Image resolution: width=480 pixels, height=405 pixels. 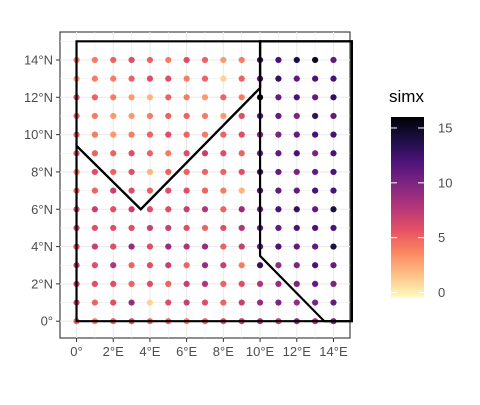 What do you see at coordinates (260, 351) in the screenshot?
I see `x-tick-label: 10°E` at bounding box center [260, 351].